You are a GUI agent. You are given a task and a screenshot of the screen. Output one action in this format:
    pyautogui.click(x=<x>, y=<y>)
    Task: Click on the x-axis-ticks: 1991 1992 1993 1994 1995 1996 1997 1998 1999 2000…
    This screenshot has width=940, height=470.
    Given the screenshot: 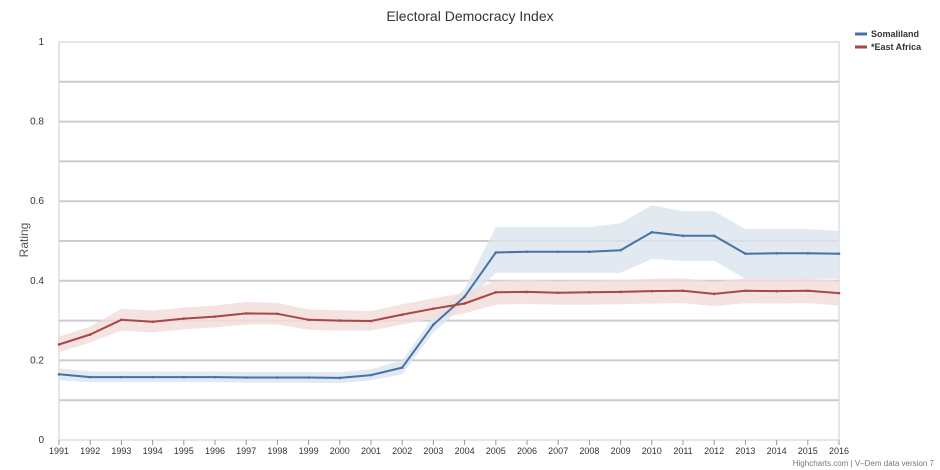 What is the action you would take?
    pyautogui.click(x=449, y=448)
    